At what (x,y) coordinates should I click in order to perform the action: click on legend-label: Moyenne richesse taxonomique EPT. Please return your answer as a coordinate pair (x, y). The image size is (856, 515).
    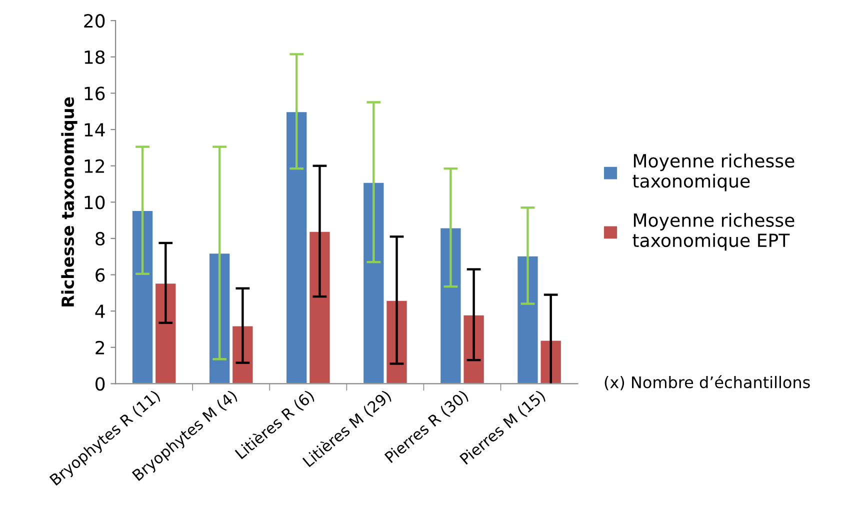
    Looking at the image, I should click on (713, 231).